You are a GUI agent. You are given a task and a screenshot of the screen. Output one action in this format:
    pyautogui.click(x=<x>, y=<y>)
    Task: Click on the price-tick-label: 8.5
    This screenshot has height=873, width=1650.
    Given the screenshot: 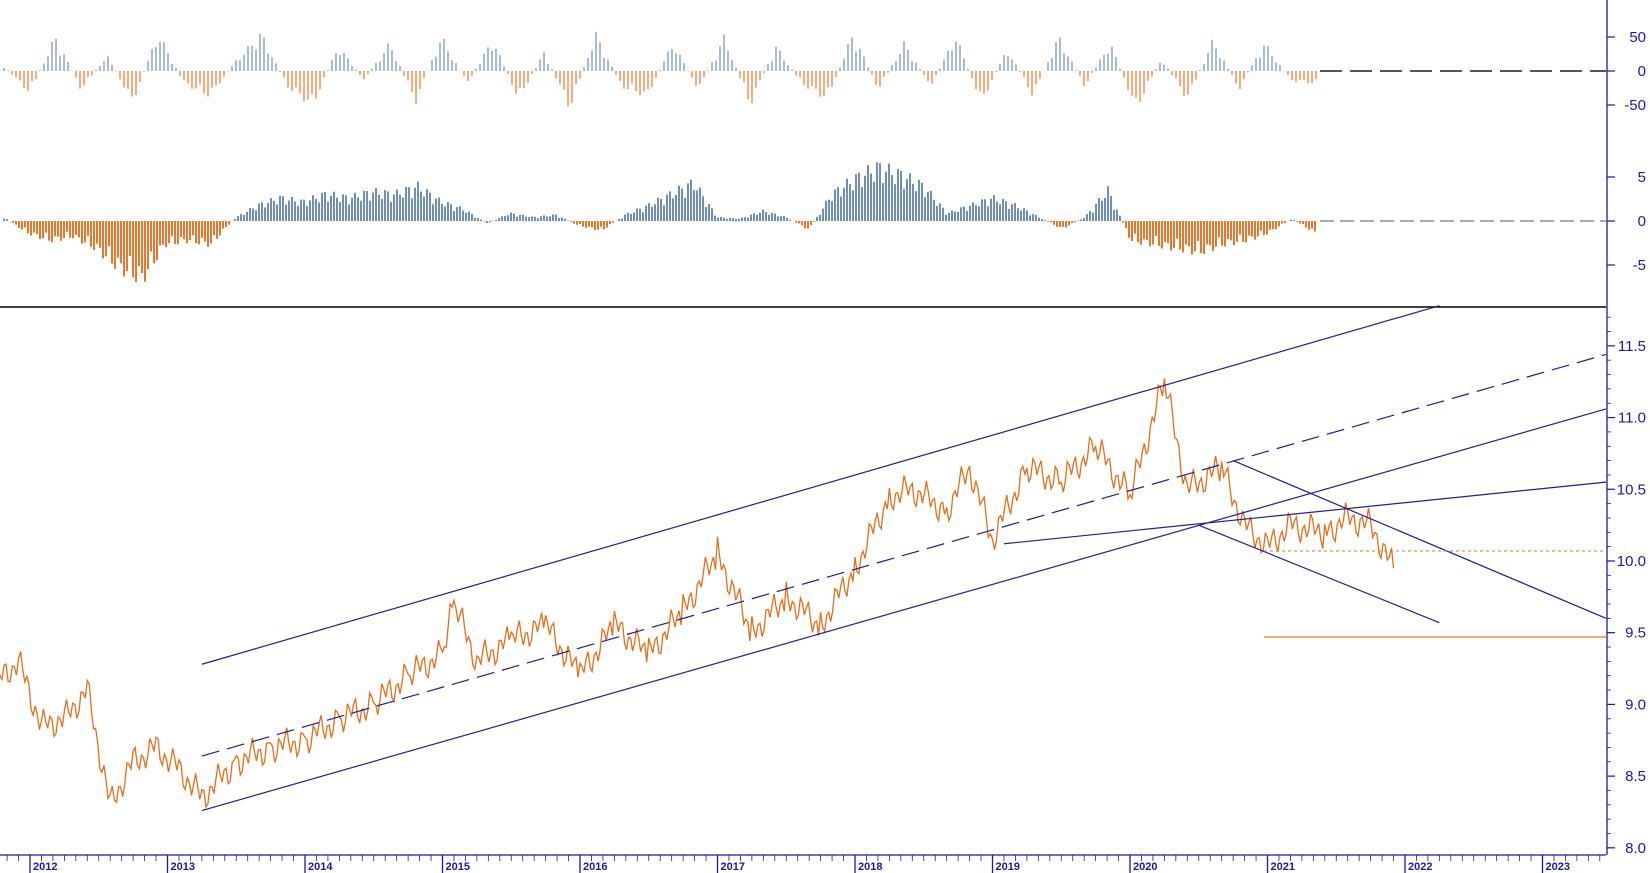 What is the action you would take?
    pyautogui.click(x=1635, y=776)
    